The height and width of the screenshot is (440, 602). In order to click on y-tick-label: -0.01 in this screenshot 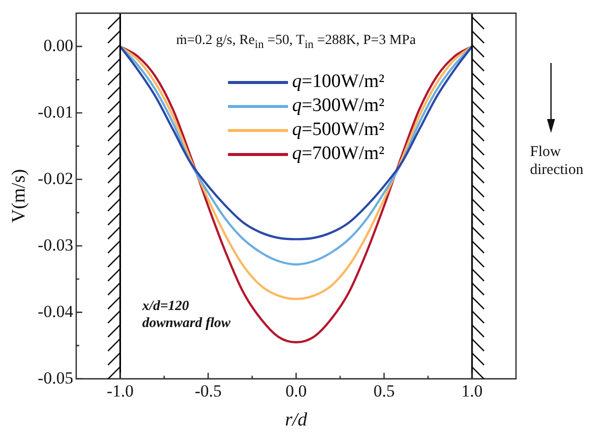, I will do `click(56, 112)`.